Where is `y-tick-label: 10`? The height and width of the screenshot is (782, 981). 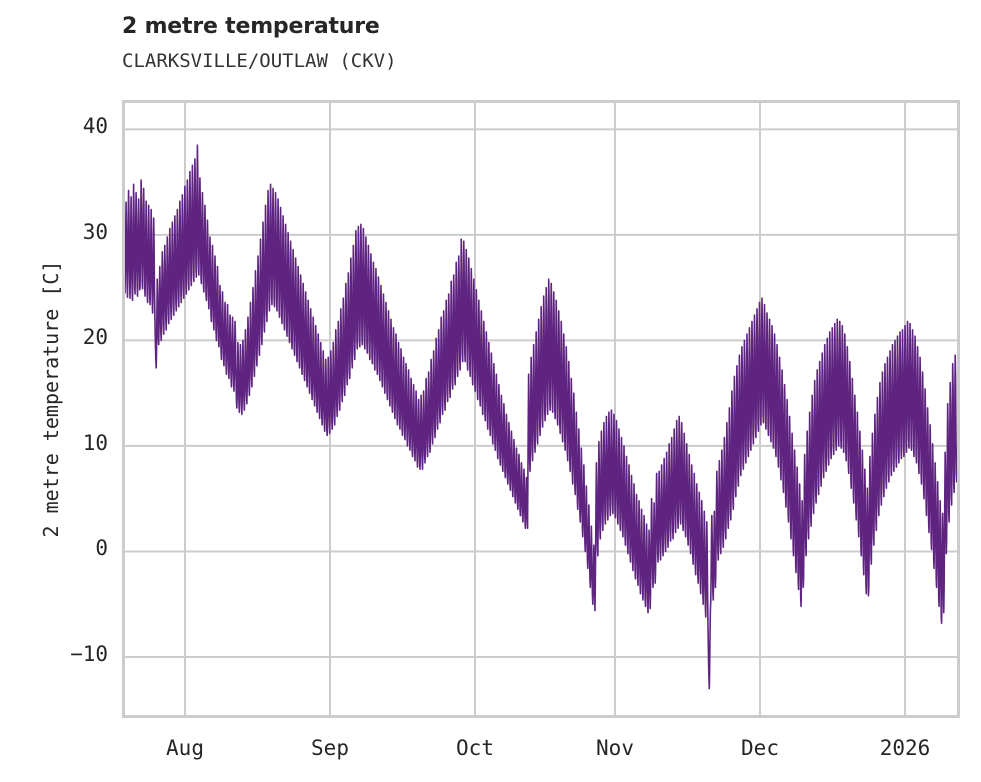 y-tick-label: 10 is located at coordinates (95, 442).